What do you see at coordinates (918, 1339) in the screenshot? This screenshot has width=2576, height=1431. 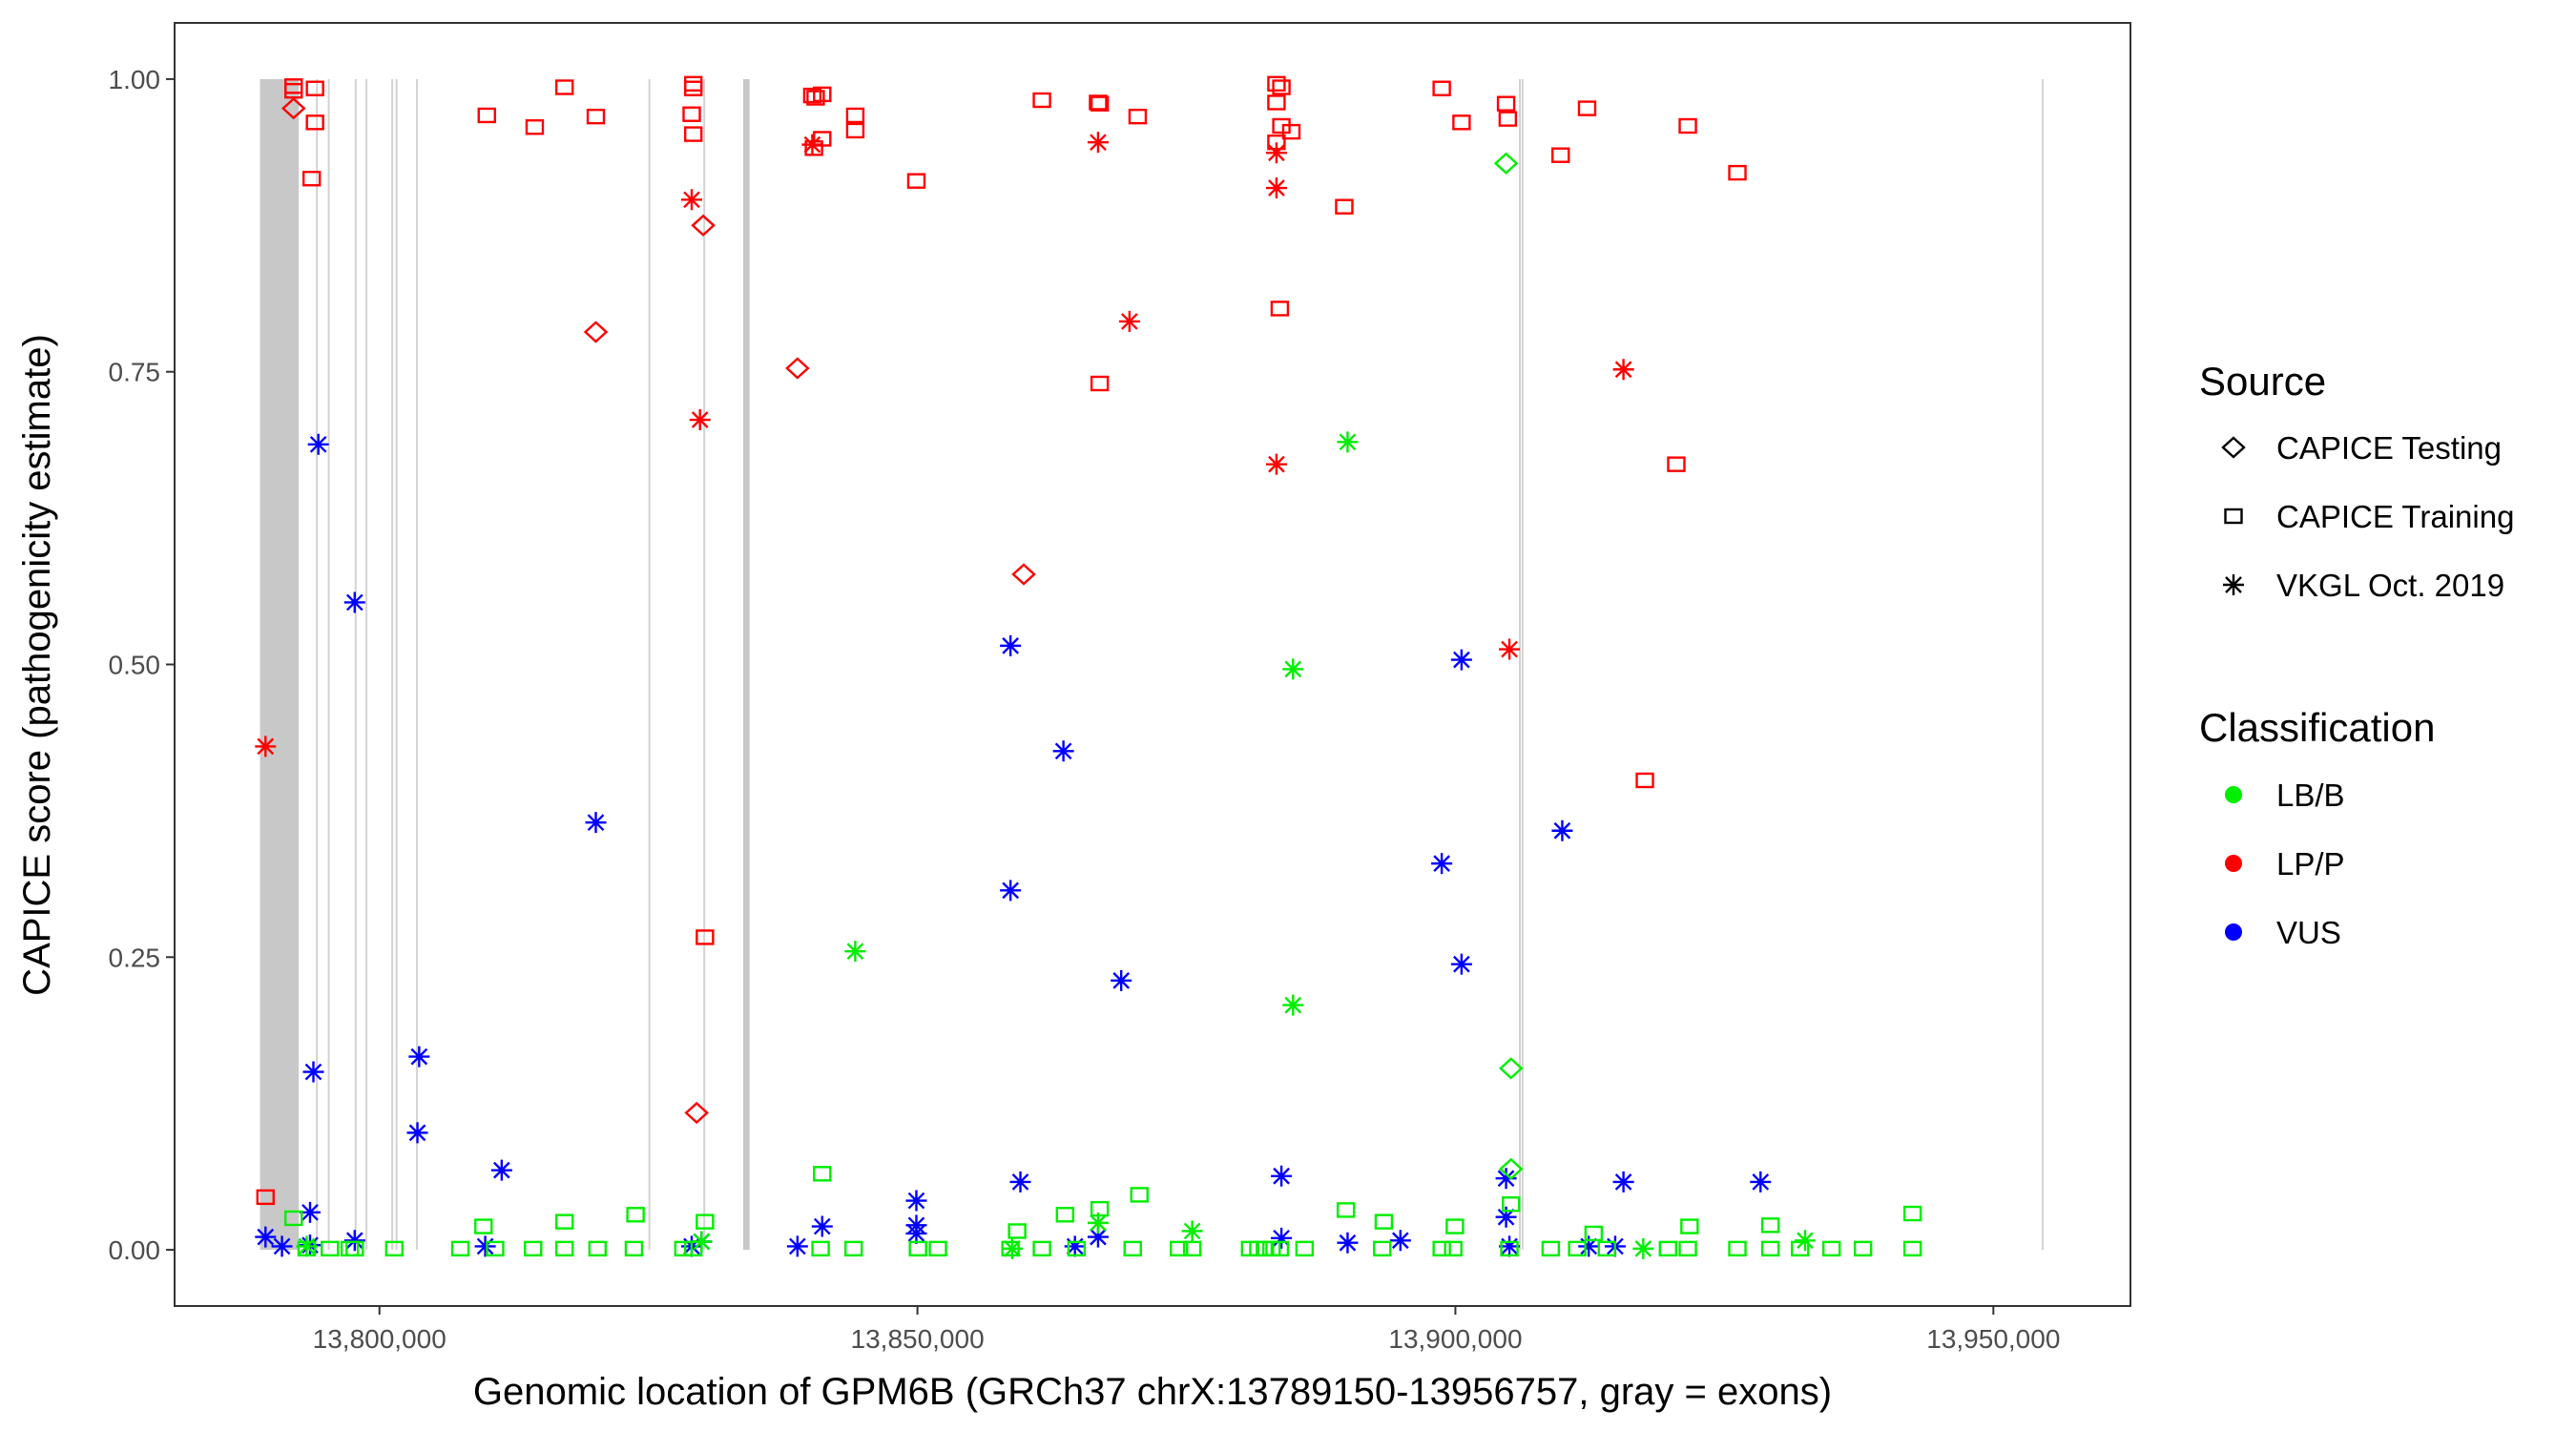 I see `x-tick-label: 13,850,000` at bounding box center [918, 1339].